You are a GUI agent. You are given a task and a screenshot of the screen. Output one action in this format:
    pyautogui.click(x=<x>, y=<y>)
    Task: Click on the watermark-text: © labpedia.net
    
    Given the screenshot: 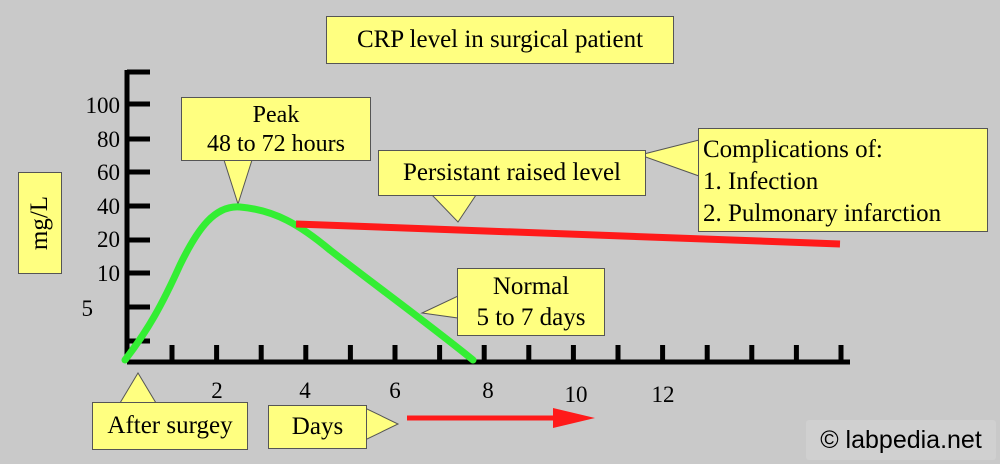 What is the action you would take?
    pyautogui.click(x=901, y=440)
    